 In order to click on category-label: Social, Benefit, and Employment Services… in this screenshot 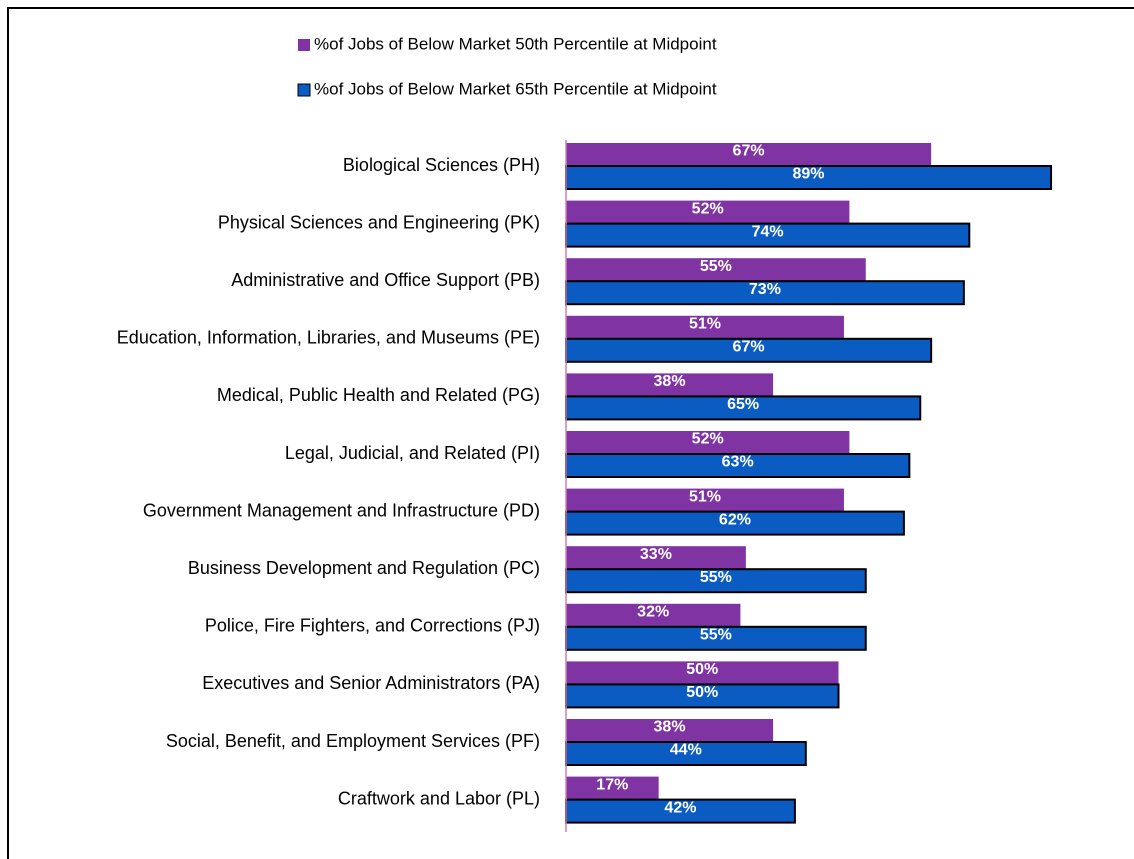, I will do `click(353, 741)`.